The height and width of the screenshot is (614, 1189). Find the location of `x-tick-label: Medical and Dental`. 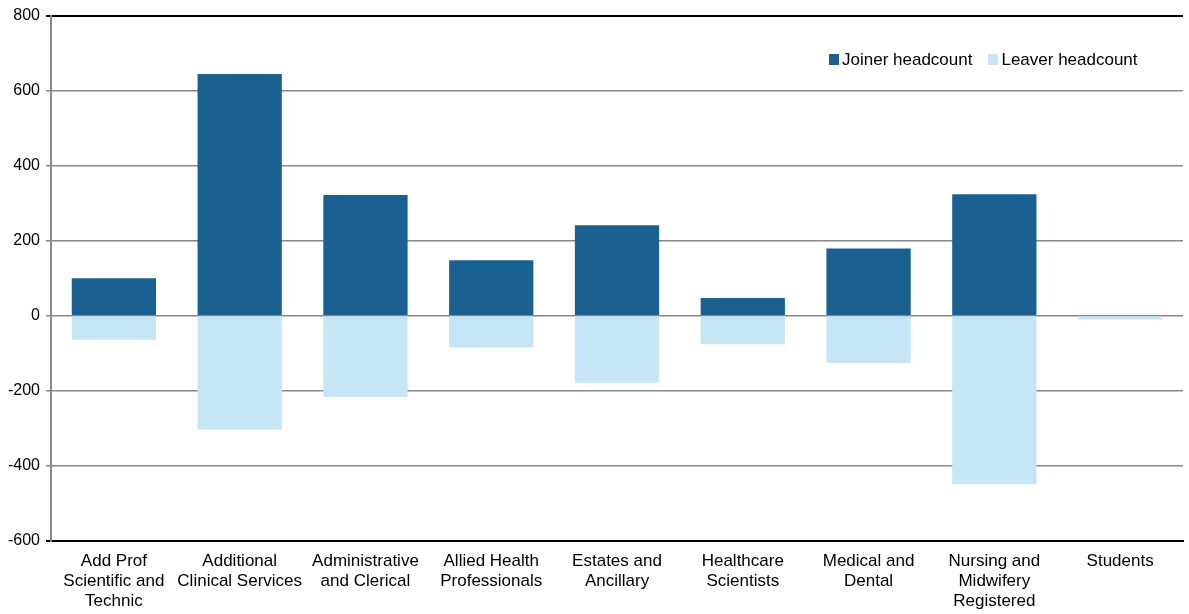

x-tick-label: Medical and Dental is located at coordinates (868, 570).